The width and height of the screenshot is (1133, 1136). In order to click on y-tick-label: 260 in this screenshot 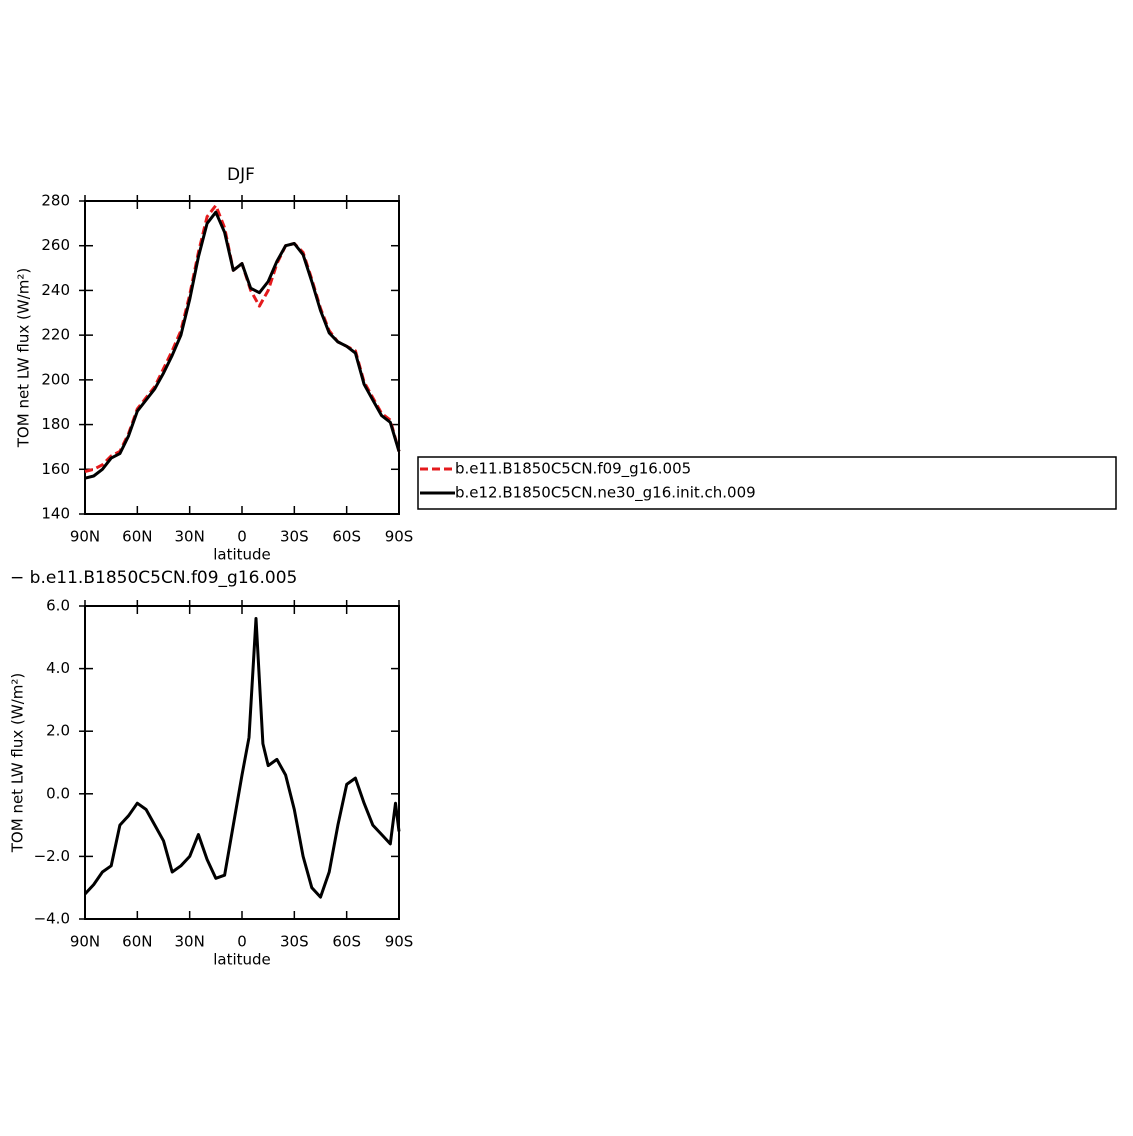, I will do `click(55, 245)`.